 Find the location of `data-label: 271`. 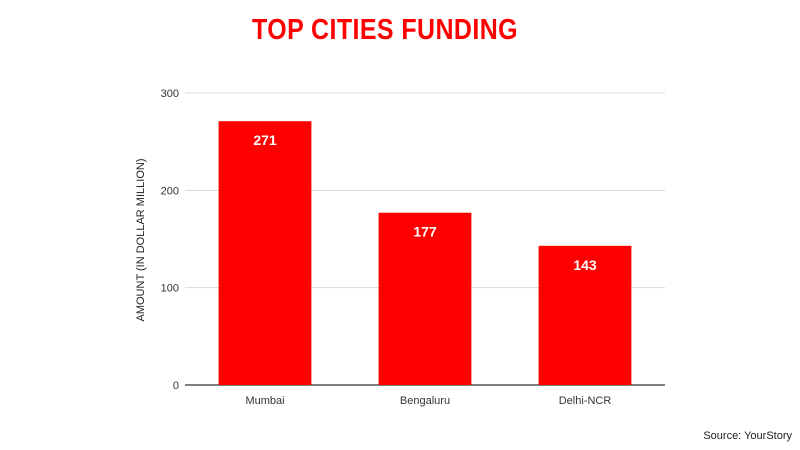

data-label: 271 is located at coordinates (265, 140).